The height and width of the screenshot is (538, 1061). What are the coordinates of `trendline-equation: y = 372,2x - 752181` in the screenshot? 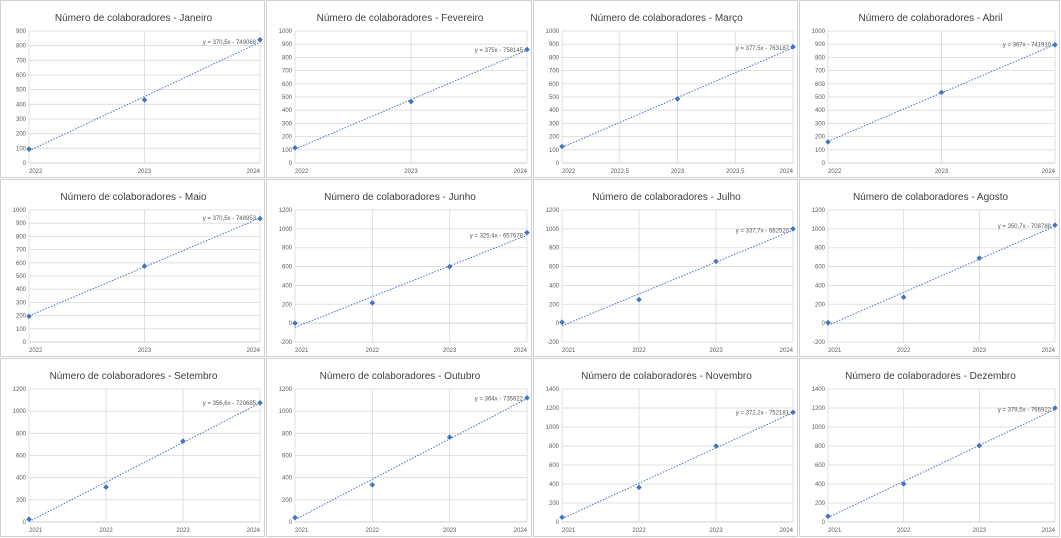 It's located at (763, 414).